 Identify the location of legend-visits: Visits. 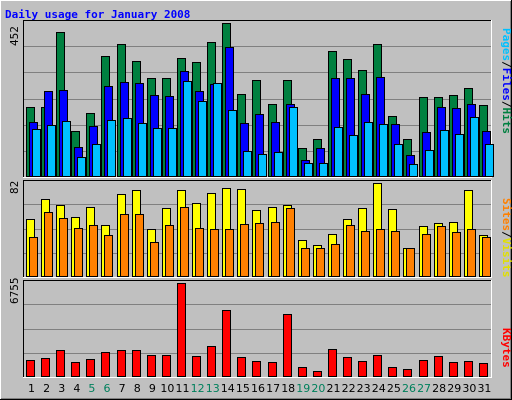
(506, 258).